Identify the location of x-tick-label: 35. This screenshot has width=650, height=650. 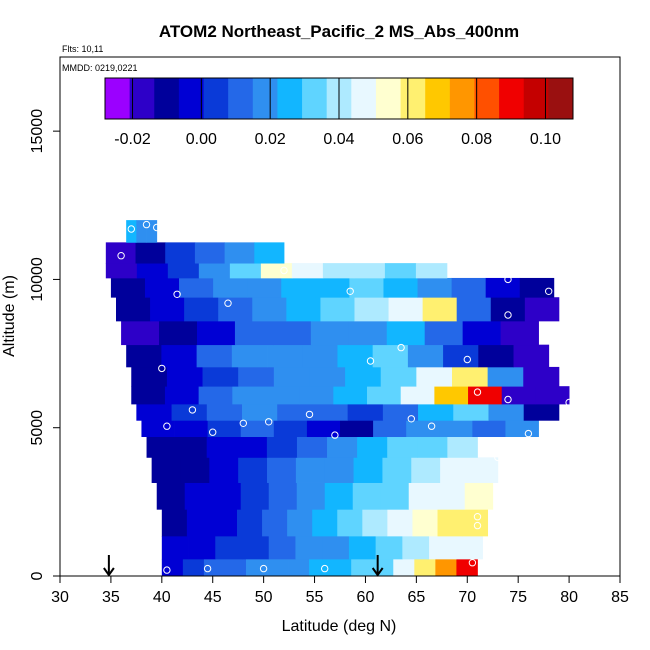
(111, 597).